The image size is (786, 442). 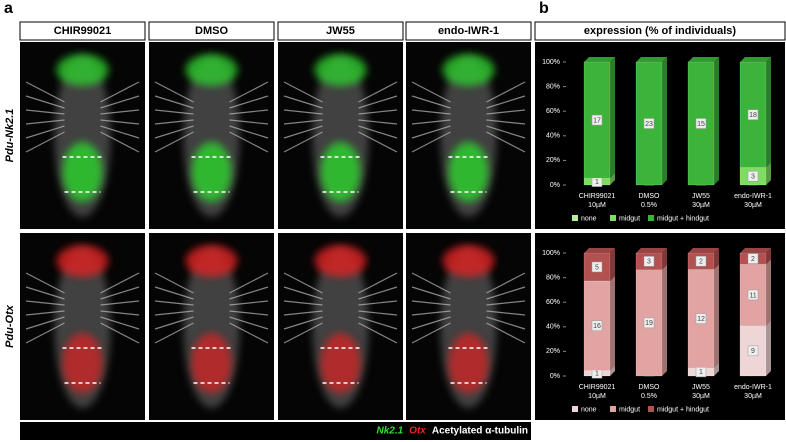 What do you see at coordinates (211, 31) in the screenshot?
I see `column-header: DMSO` at bounding box center [211, 31].